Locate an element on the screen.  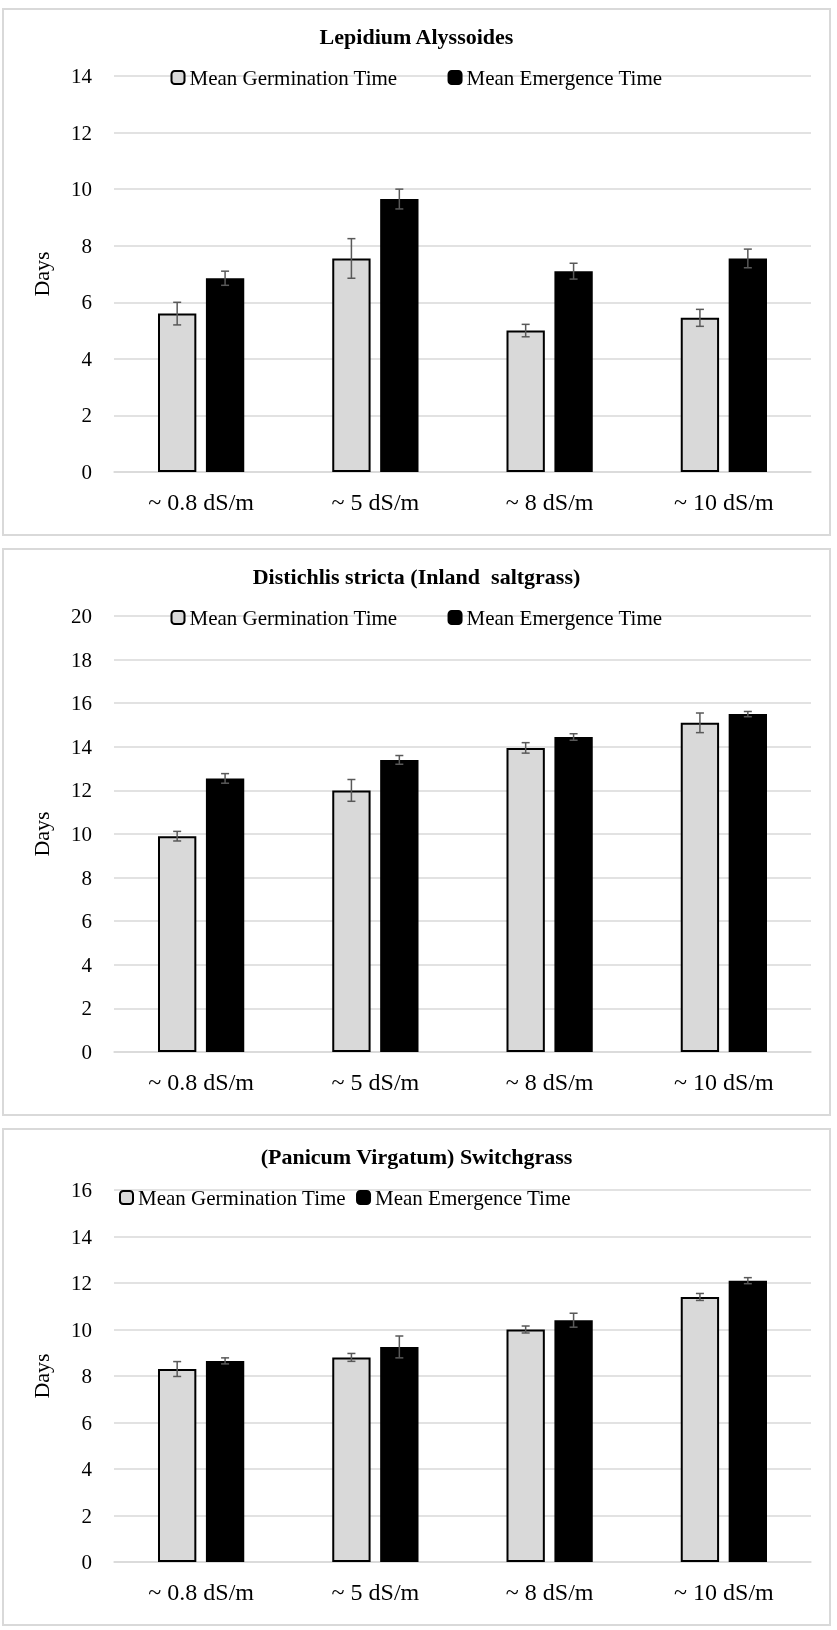
y-tick-label: 18 is located at coordinates (81, 659).